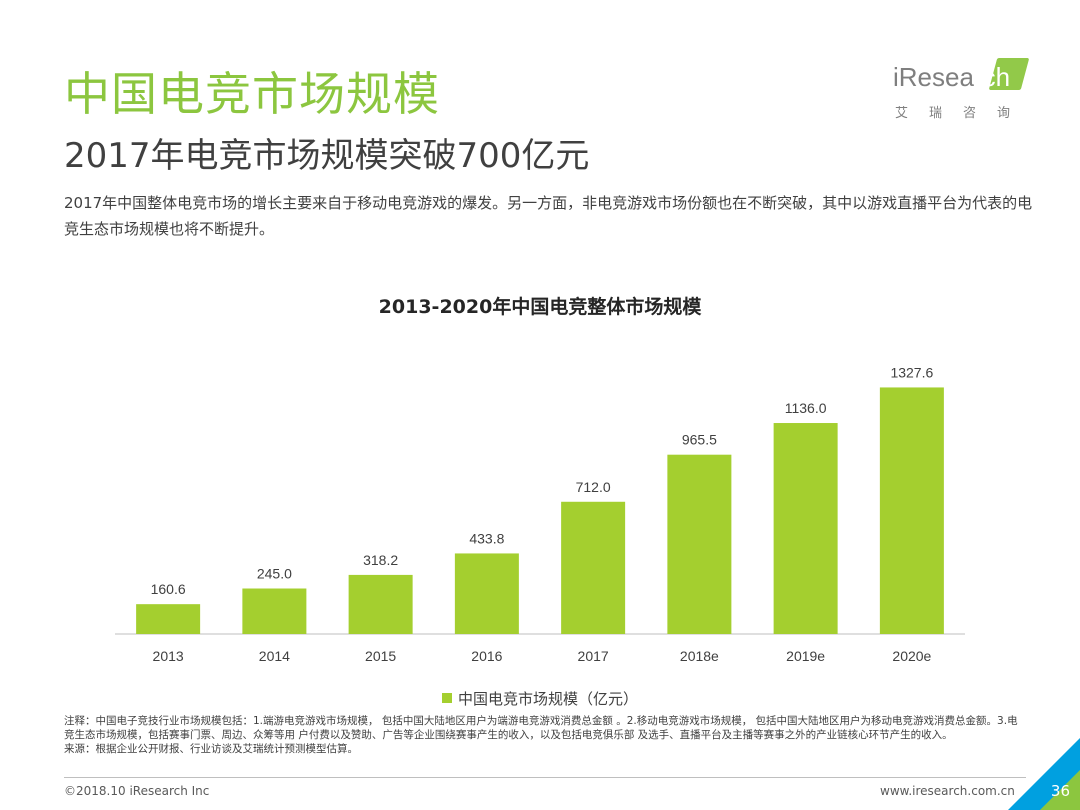  I want to click on data-label-2017: 712.0, so click(593, 487).